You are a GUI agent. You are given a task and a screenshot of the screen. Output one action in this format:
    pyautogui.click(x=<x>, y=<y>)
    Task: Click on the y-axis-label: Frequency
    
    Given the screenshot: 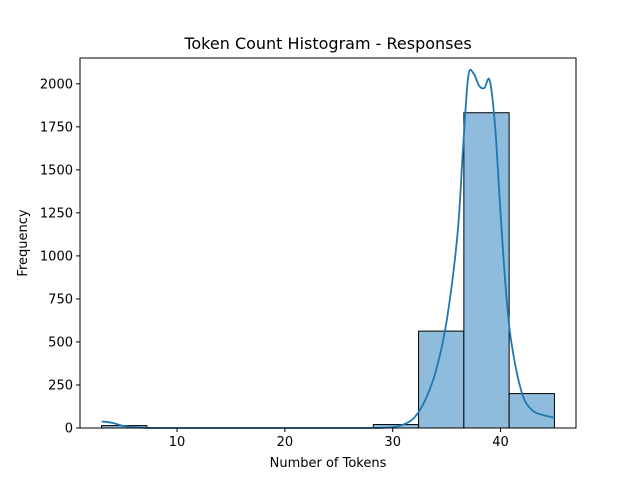 What is the action you would take?
    pyautogui.click(x=23, y=242)
    